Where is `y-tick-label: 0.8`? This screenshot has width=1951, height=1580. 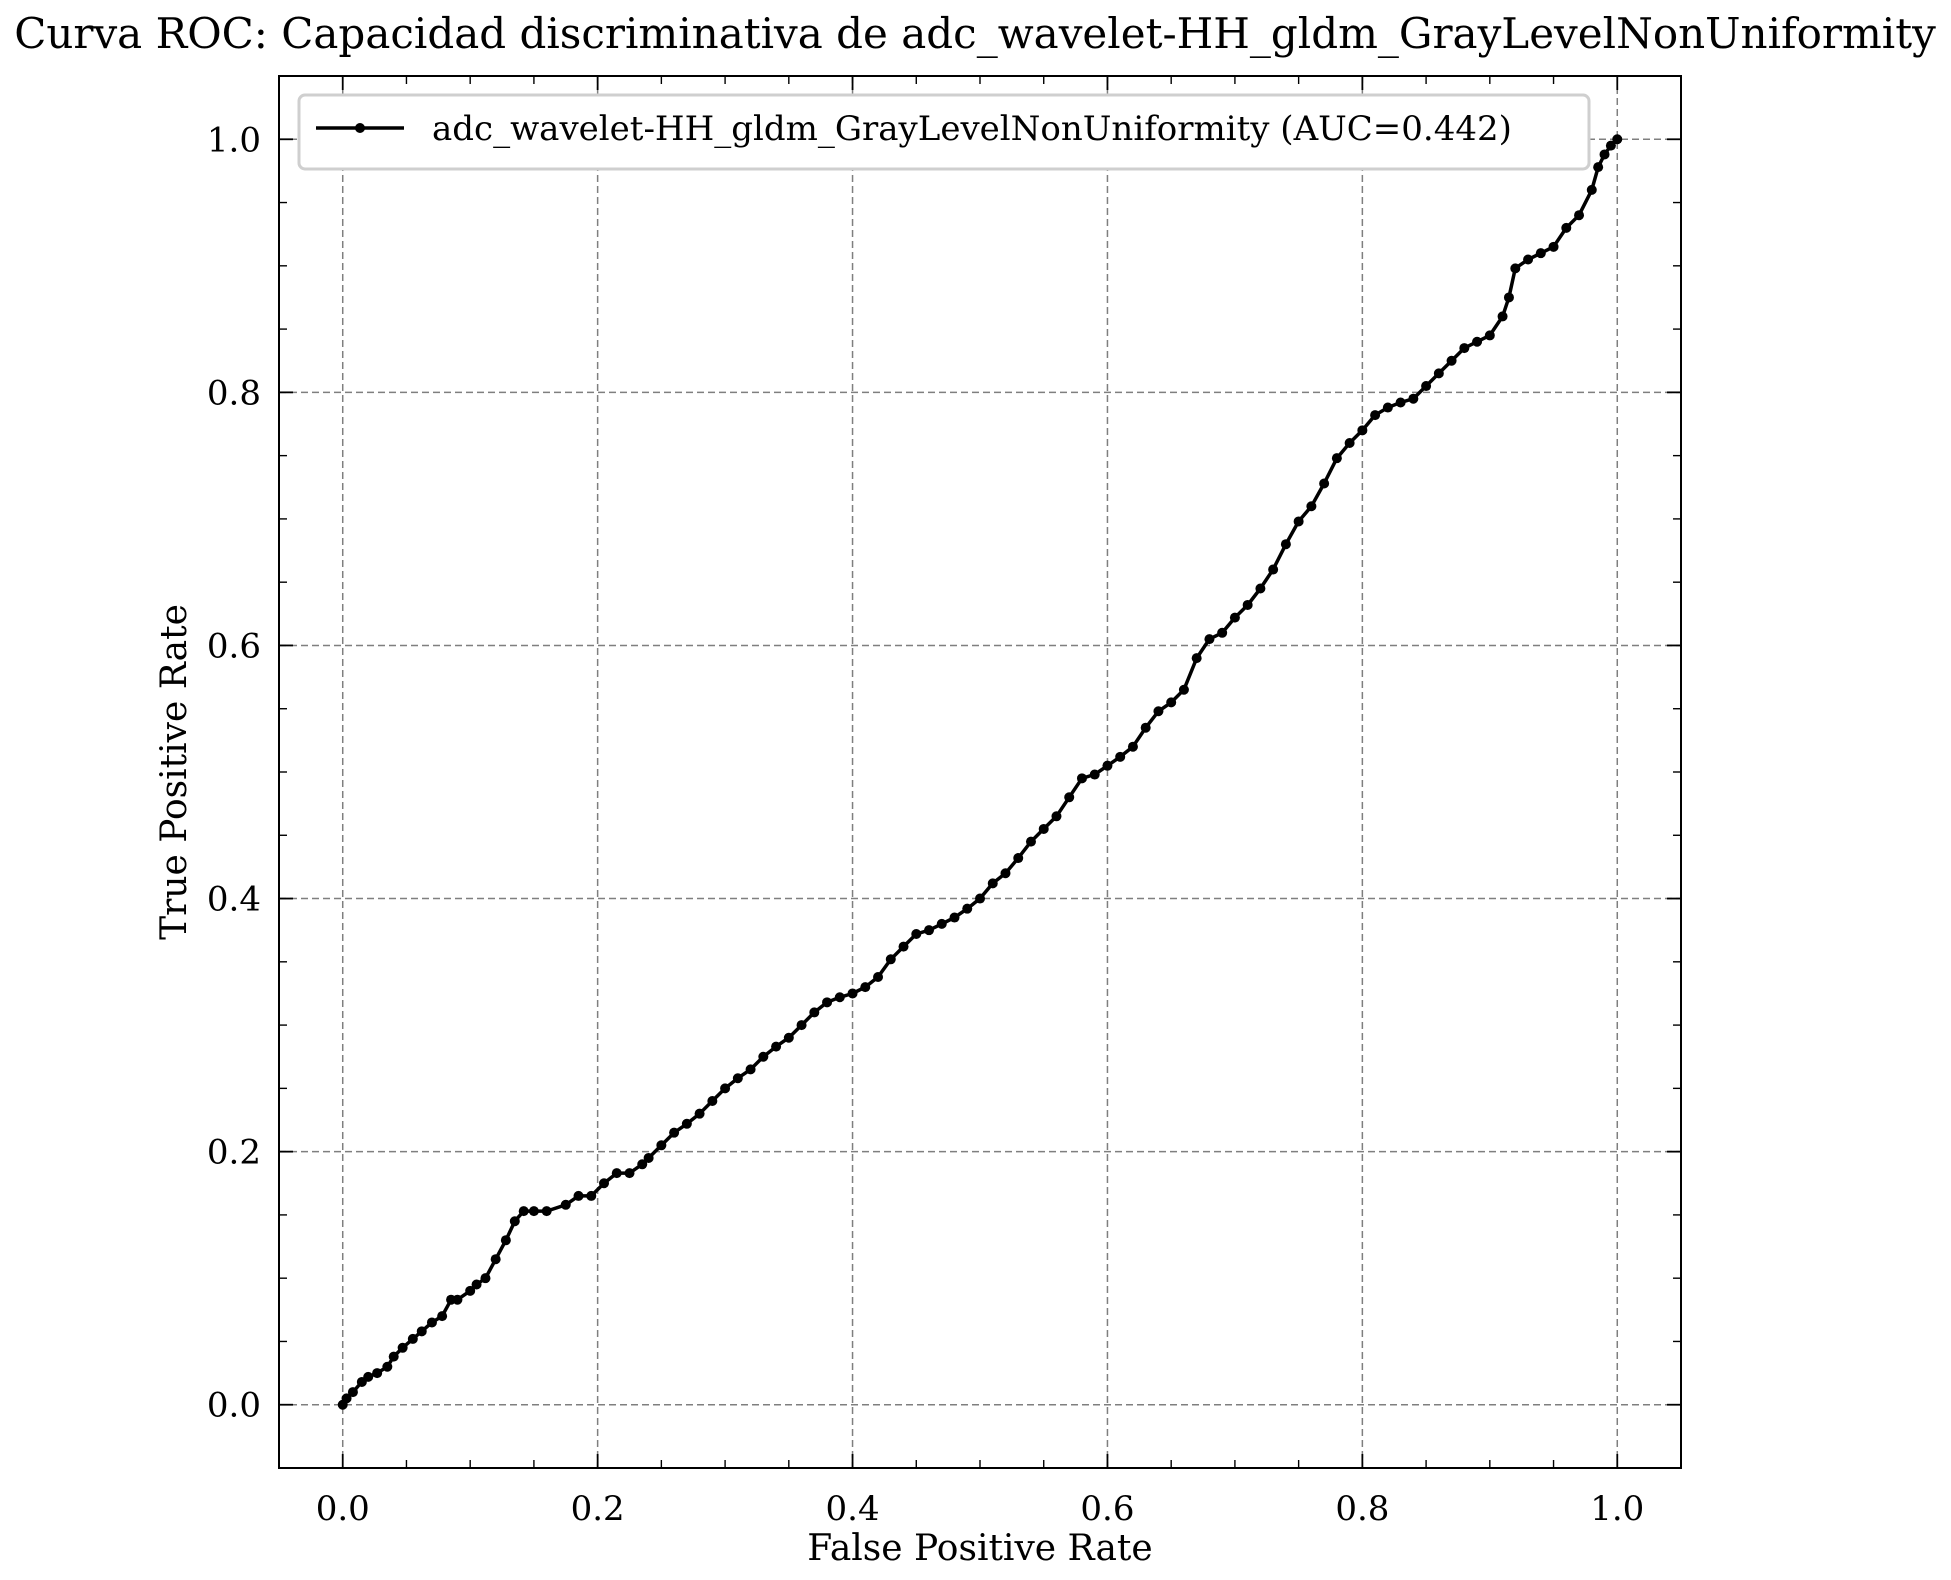
y-tick-label: 0.8 is located at coordinates (234, 393).